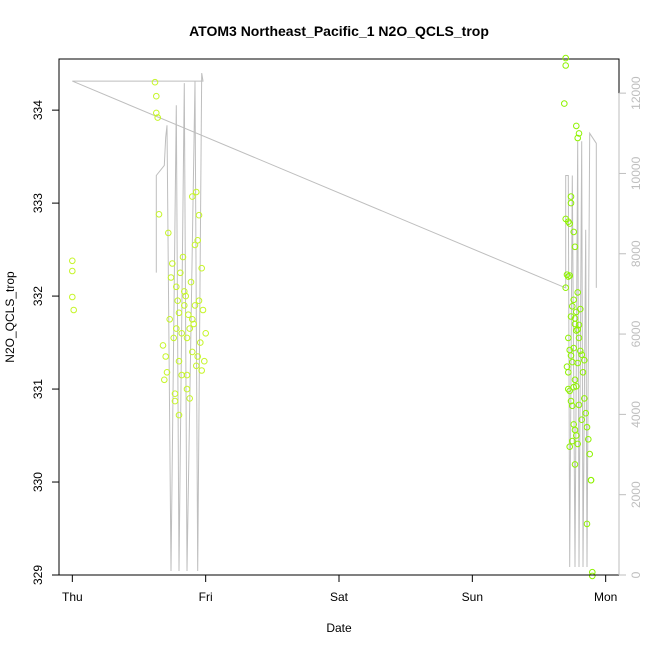  What do you see at coordinates (38, 296) in the screenshot?
I see `y-tick-label: 332` at bounding box center [38, 296].